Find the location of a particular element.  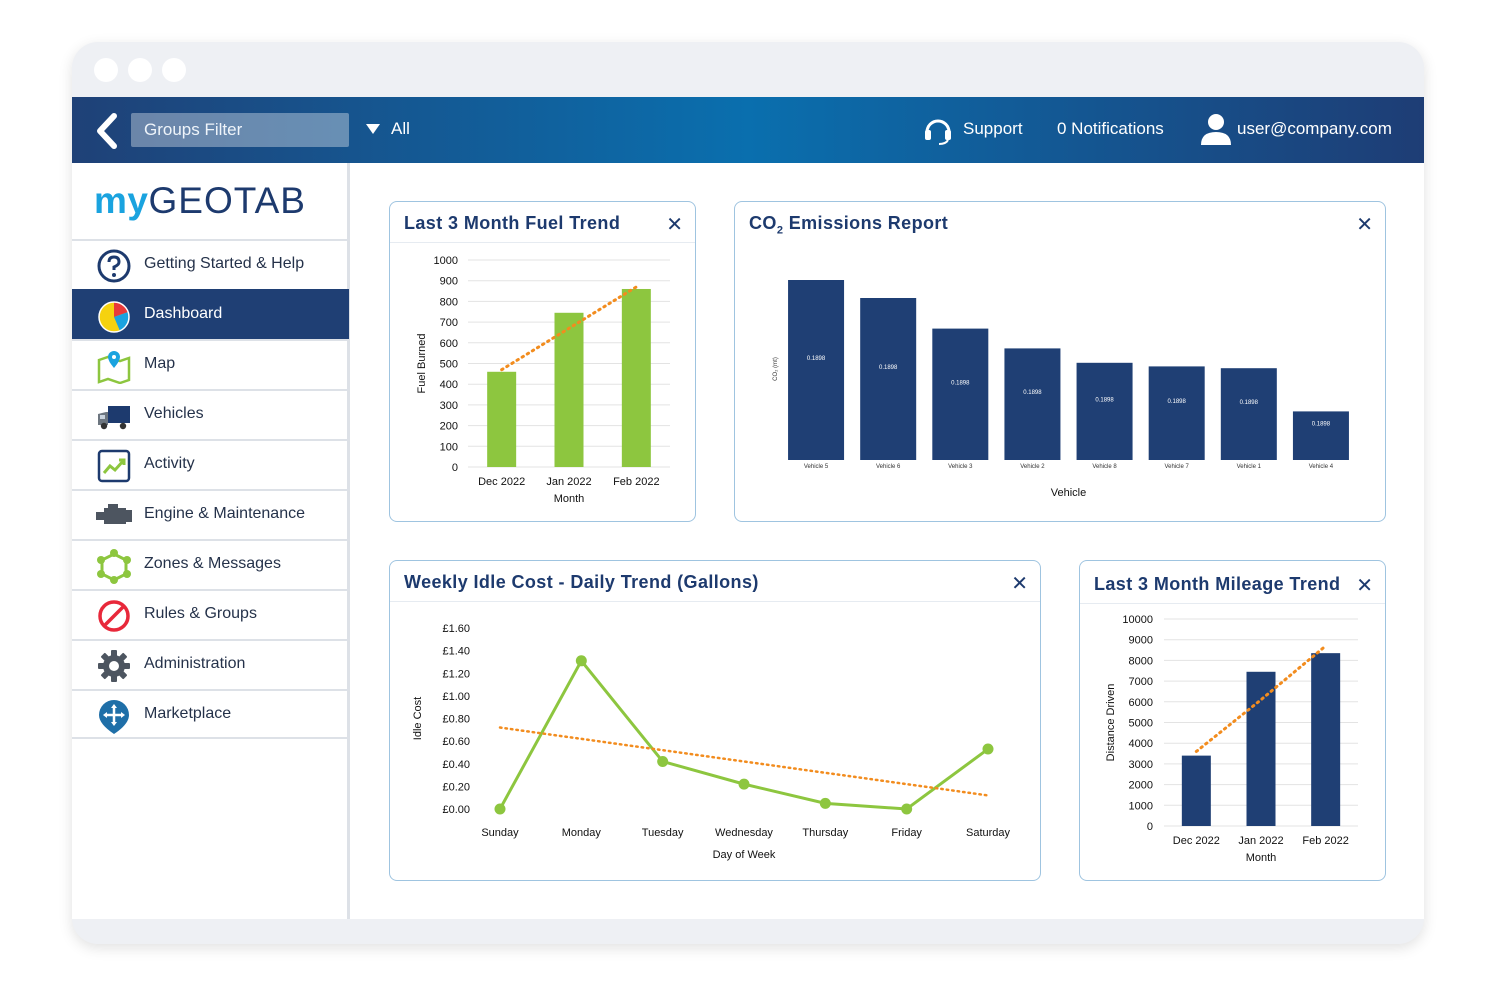

support-link: Support is located at coordinates (993, 128).